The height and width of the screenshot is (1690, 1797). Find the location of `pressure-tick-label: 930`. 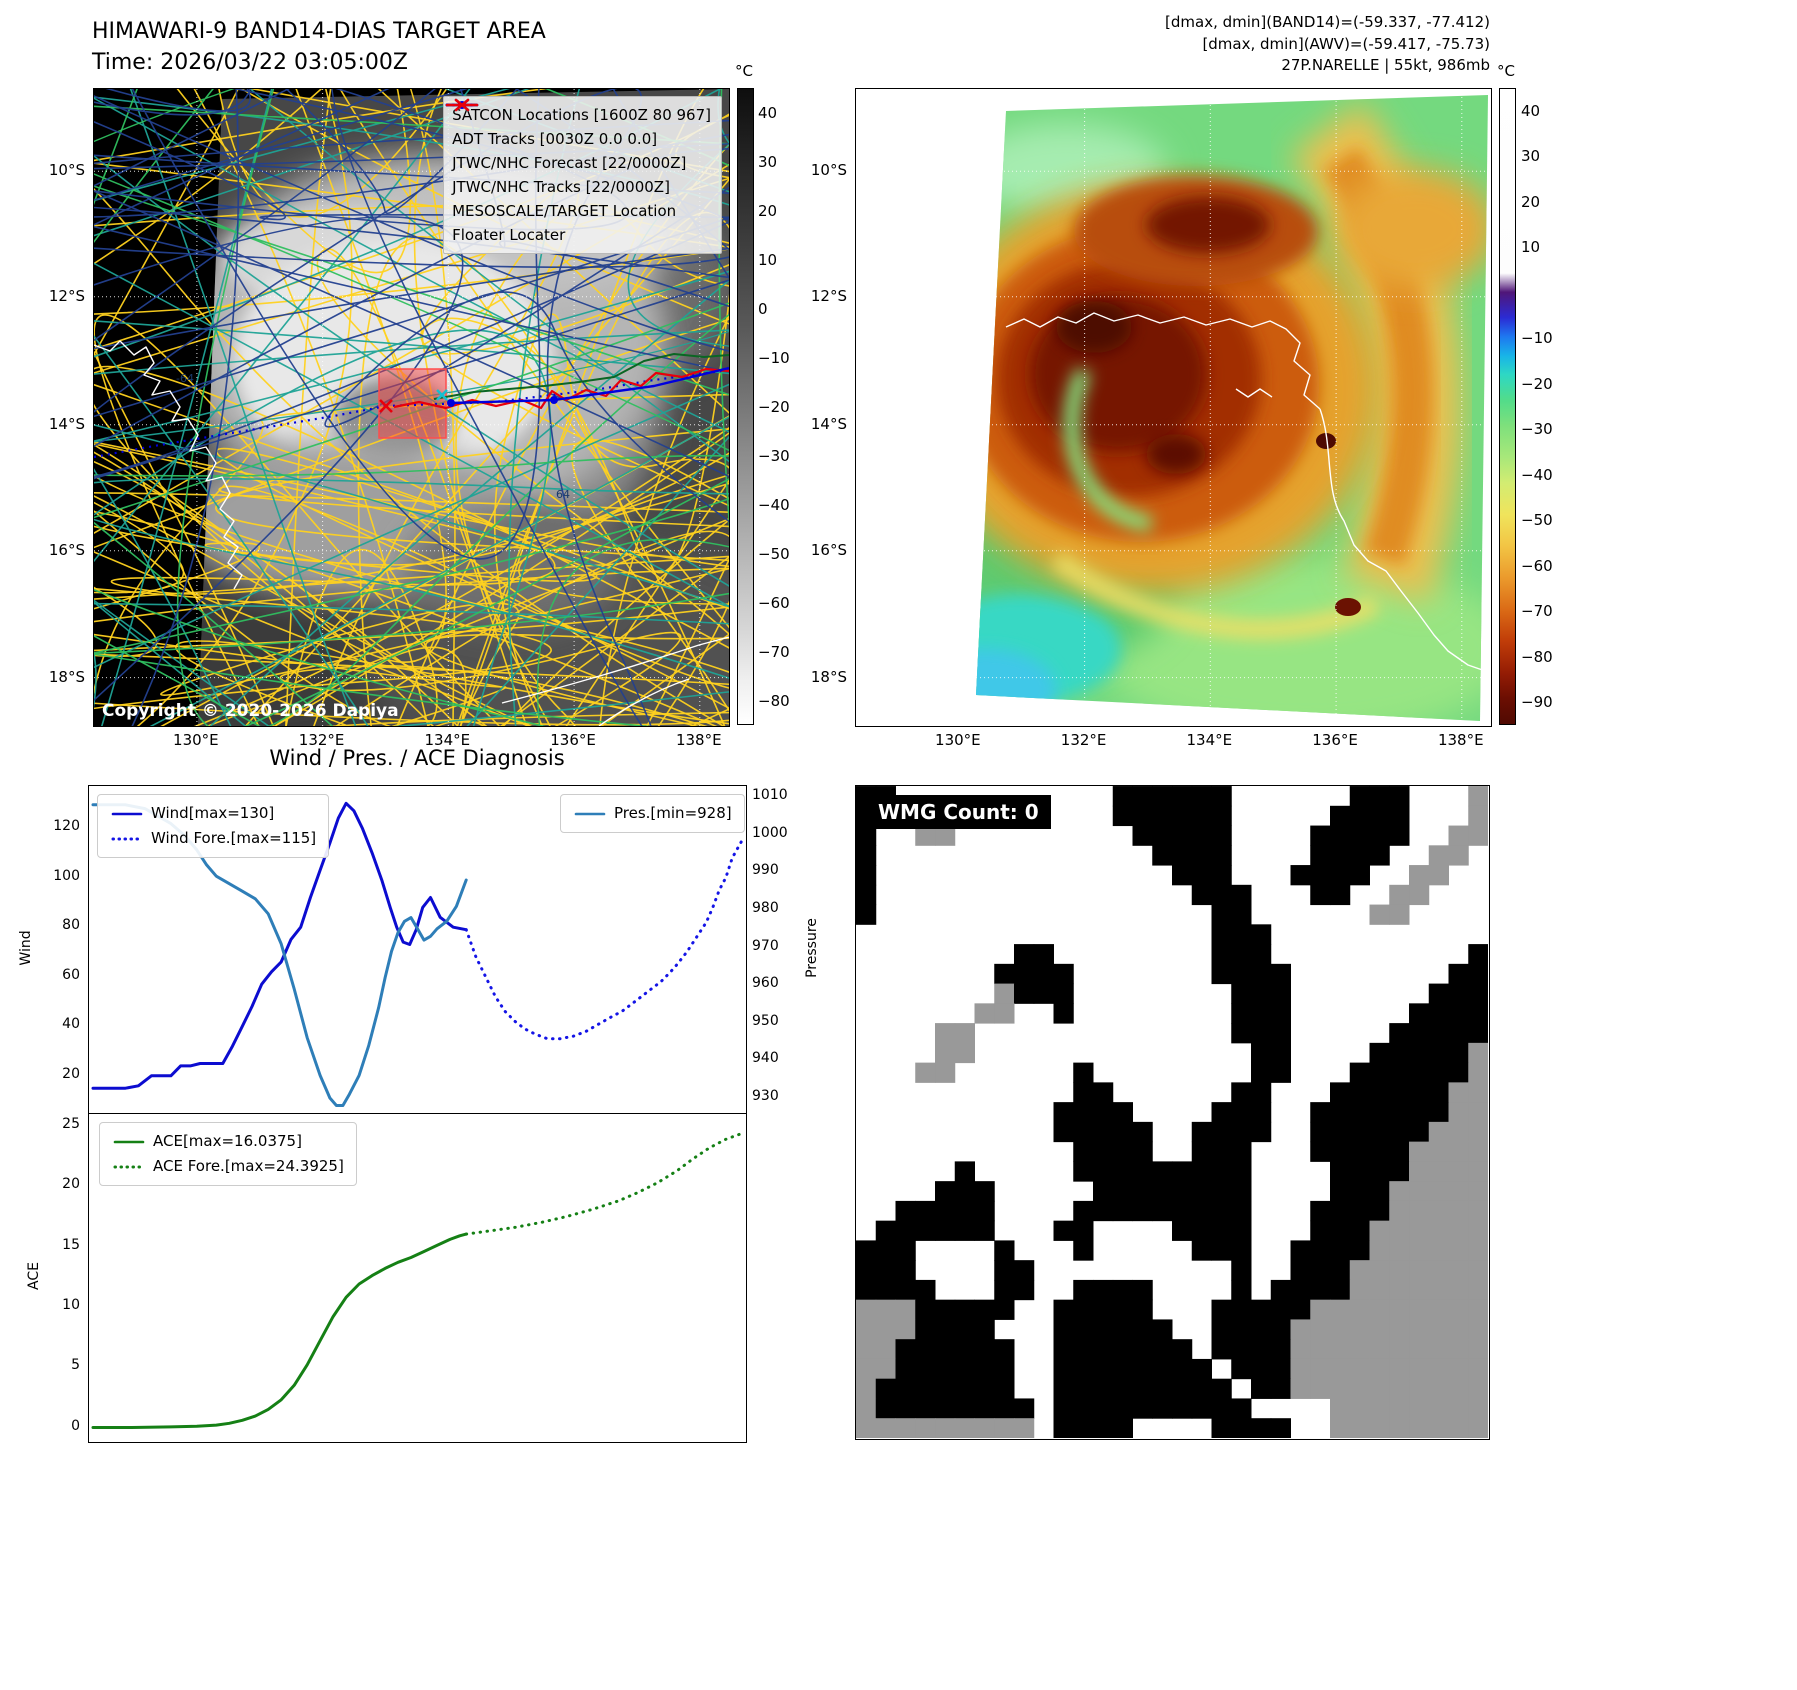

pressure-tick-label: 930 is located at coordinates (765, 1095).